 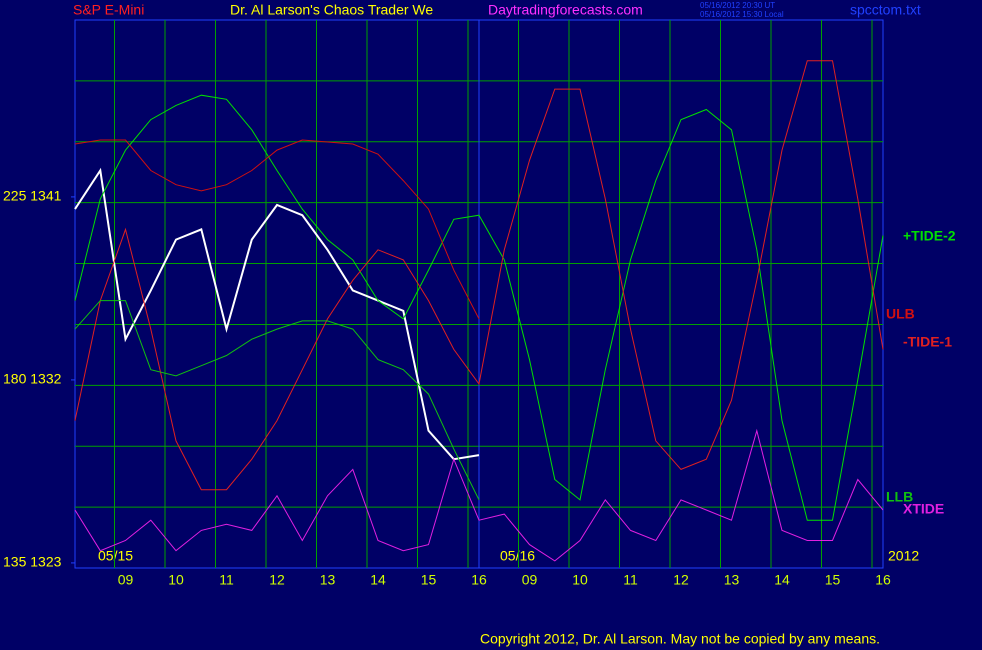 What do you see at coordinates (331, 10) in the screenshot?
I see `chart-title: Dr. Al Larson's Chaos Trader We` at bounding box center [331, 10].